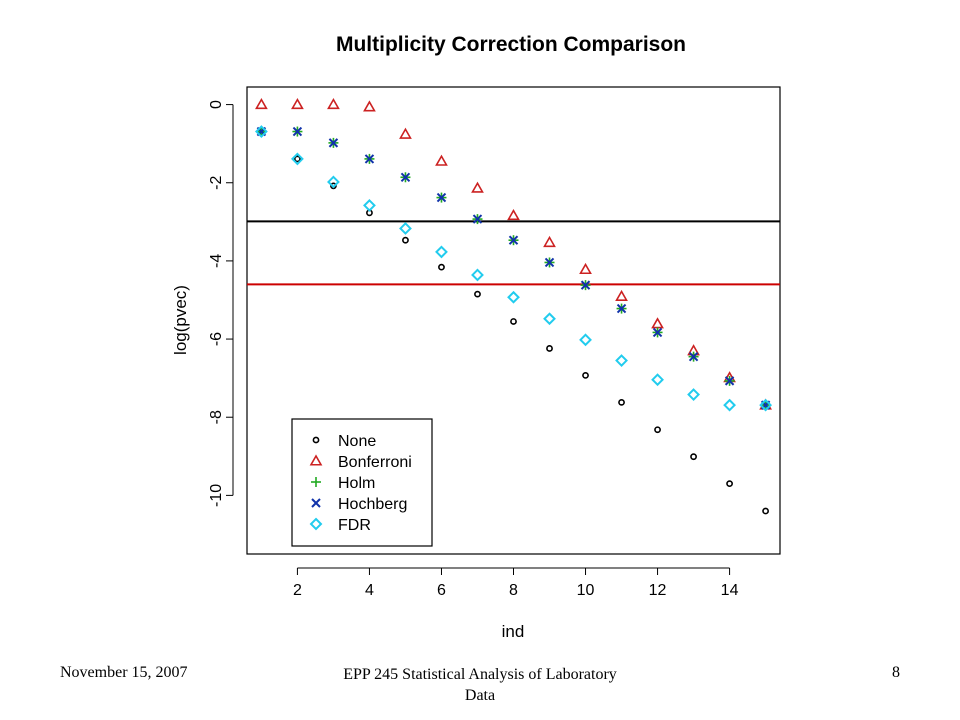  What do you see at coordinates (441, 590) in the screenshot?
I see `x-tick-label: 6` at bounding box center [441, 590].